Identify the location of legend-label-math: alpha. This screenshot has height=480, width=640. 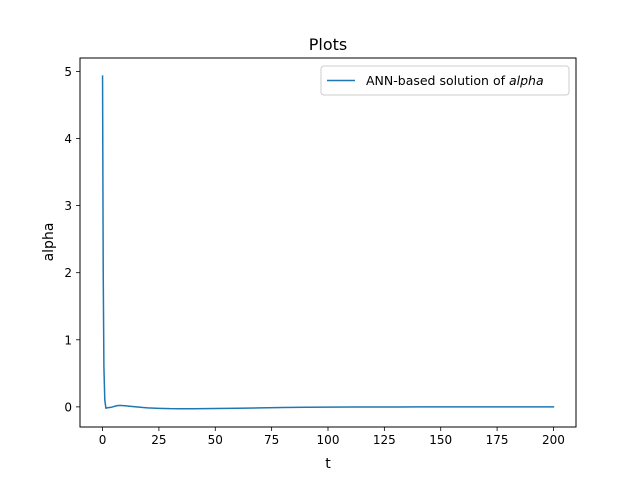
(526, 80).